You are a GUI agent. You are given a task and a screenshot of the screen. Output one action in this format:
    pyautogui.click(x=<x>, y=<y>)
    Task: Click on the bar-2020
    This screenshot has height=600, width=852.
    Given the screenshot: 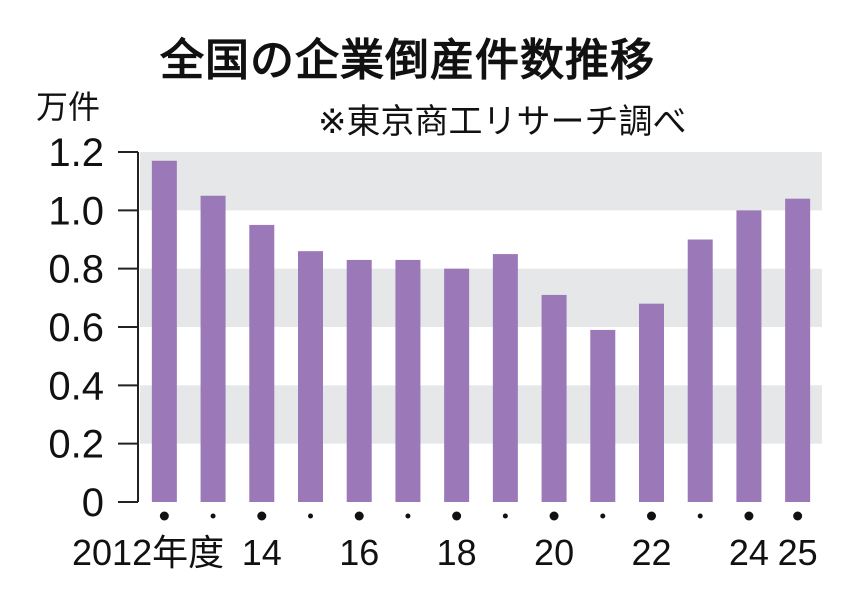 What is the action you would take?
    pyautogui.click(x=554, y=398)
    